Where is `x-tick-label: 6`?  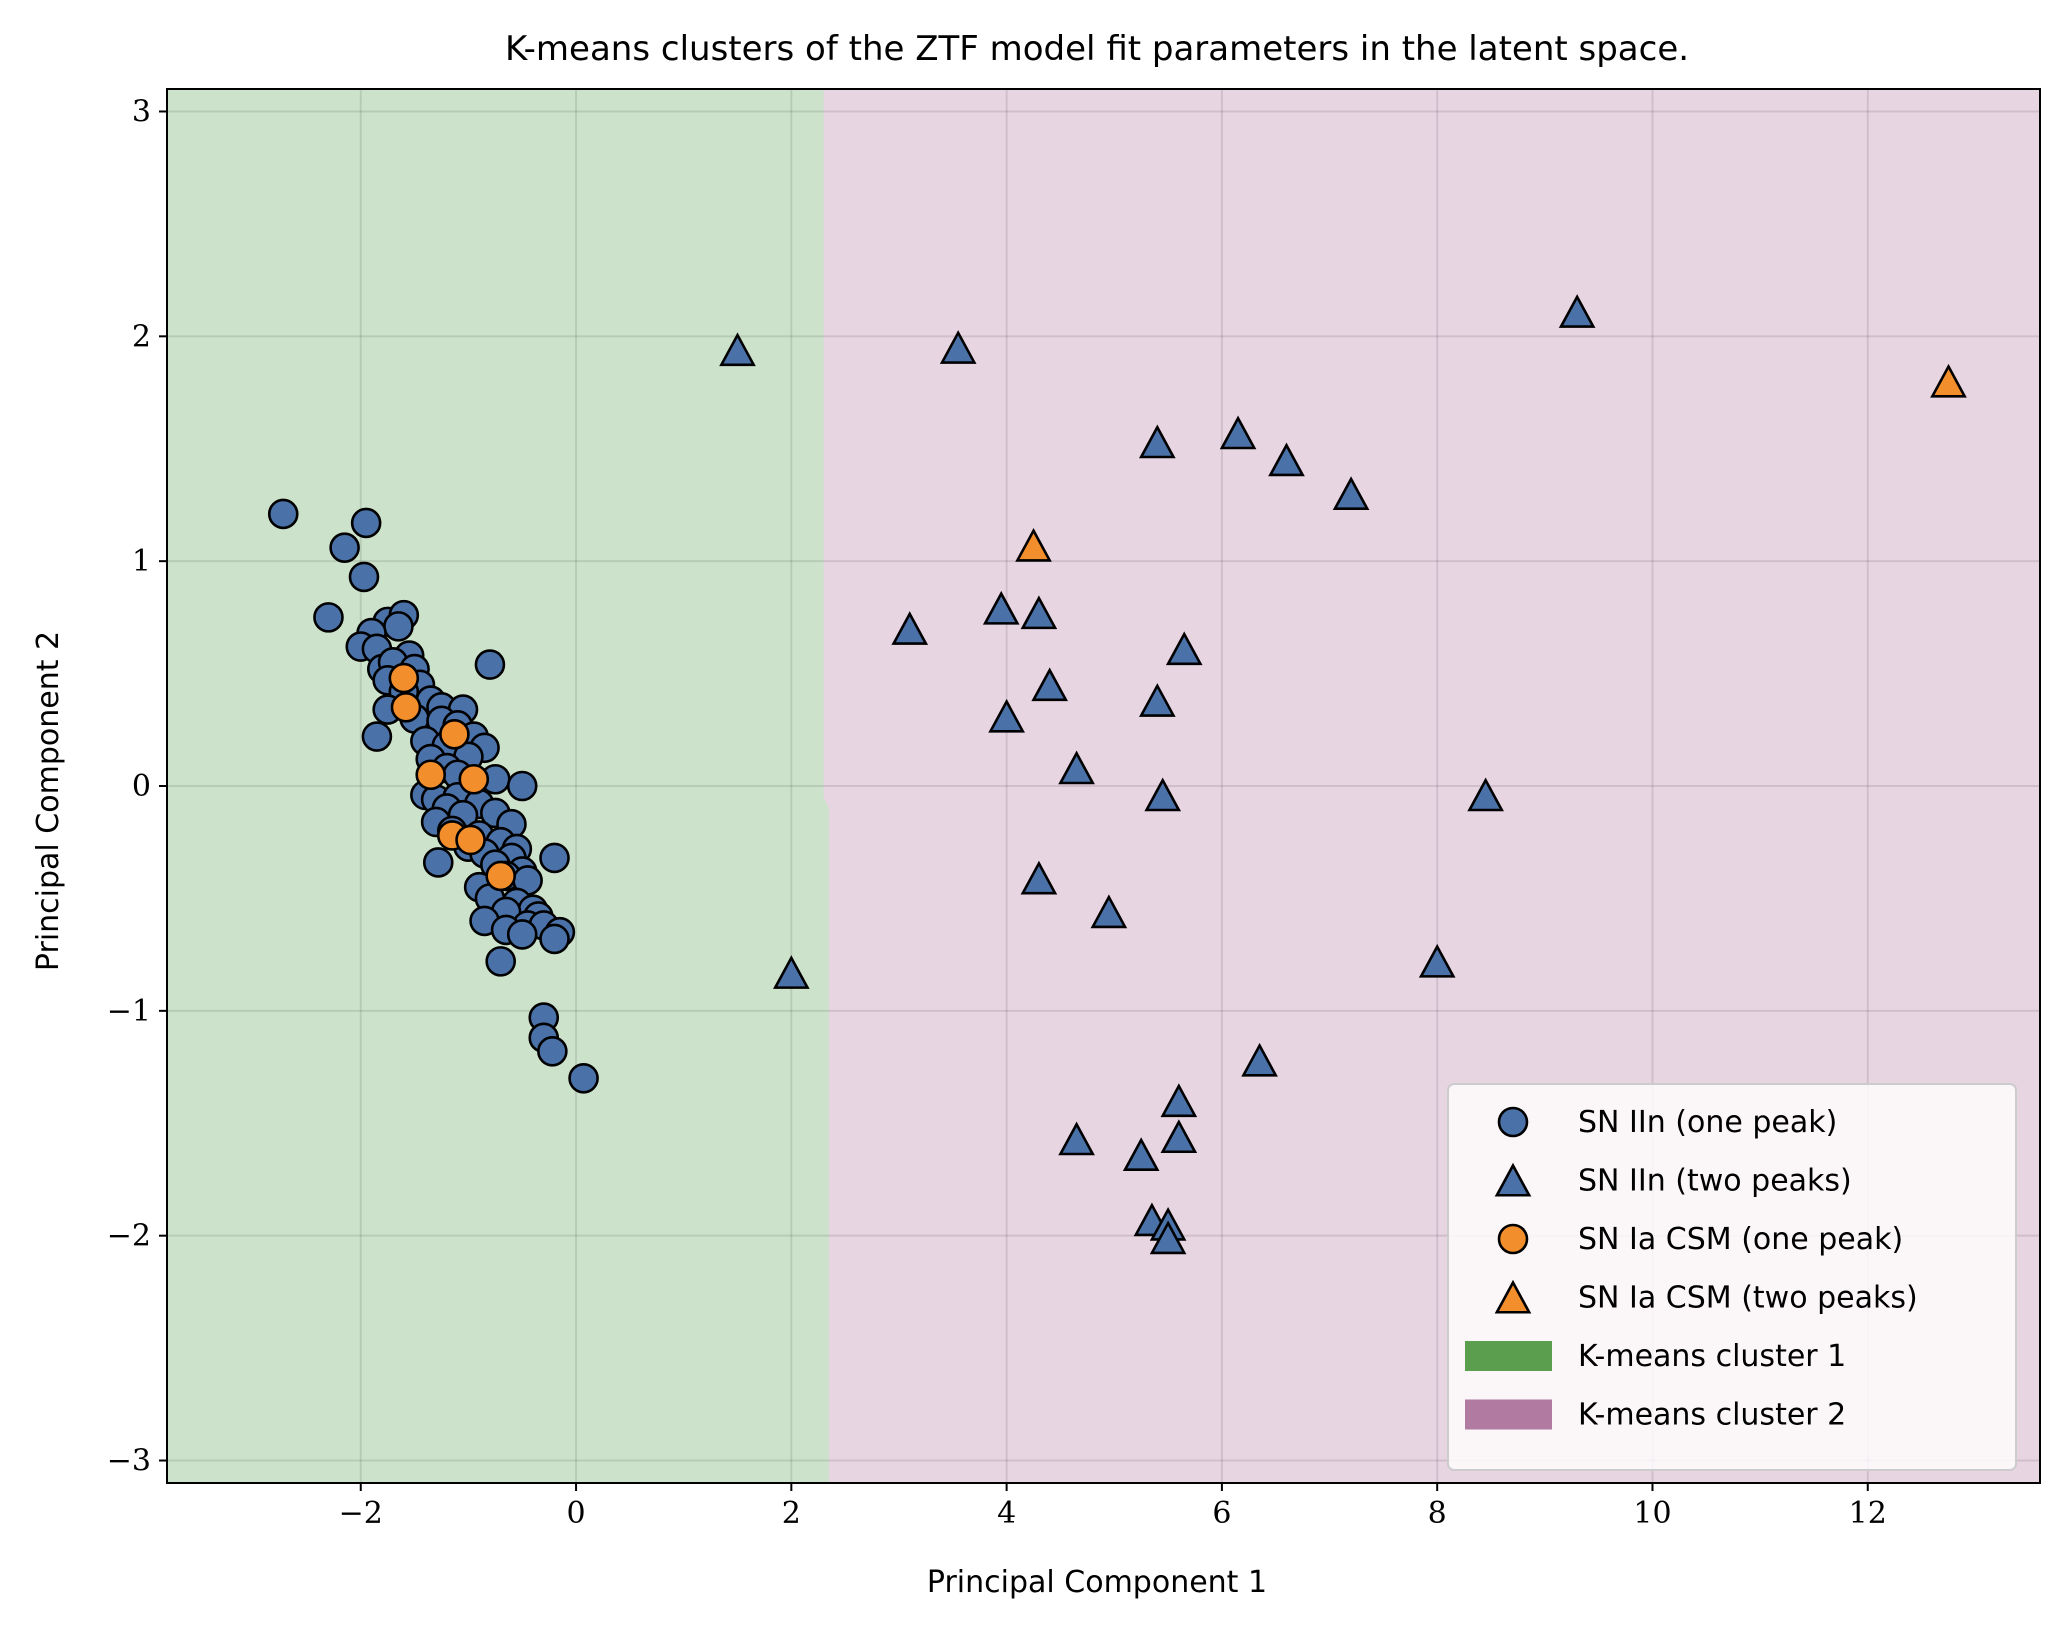 x-tick-label: 6 is located at coordinates (1221, 1513).